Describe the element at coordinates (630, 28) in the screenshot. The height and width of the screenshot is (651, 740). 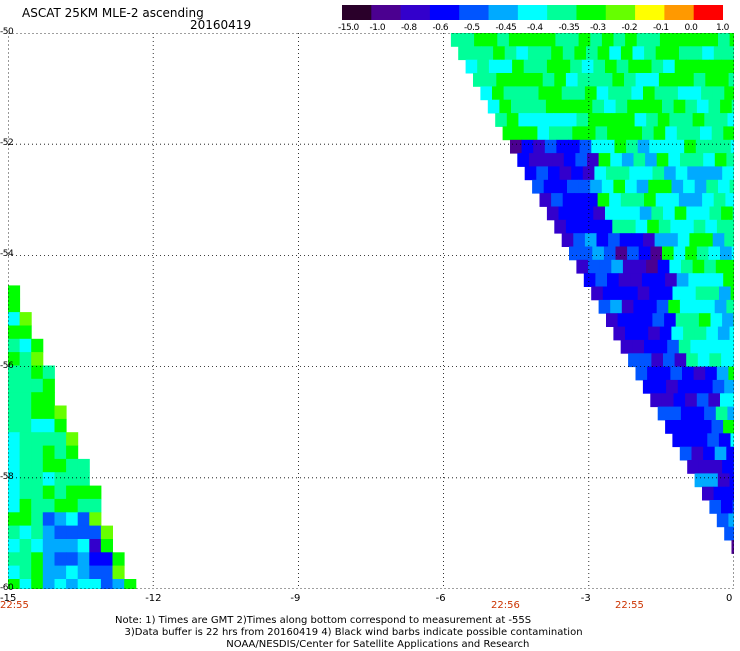
I see `colorbar-label: -0.2` at that location.